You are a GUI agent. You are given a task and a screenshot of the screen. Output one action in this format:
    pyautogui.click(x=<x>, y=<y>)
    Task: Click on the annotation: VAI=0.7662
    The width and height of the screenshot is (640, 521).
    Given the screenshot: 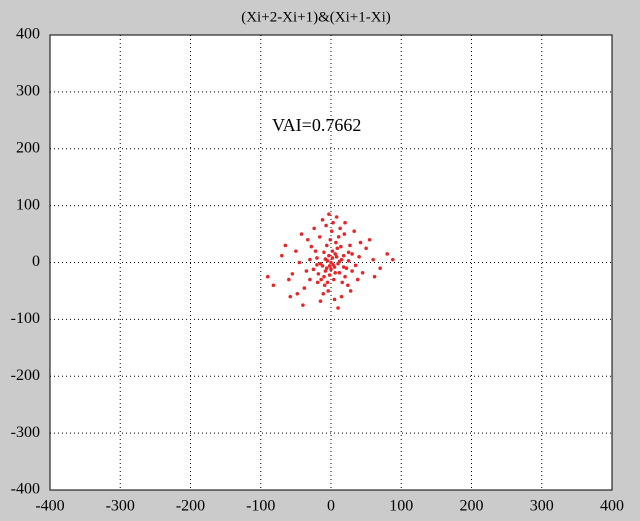 What is the action you would take?
    pyautogui.click(x=316, y=125)
    